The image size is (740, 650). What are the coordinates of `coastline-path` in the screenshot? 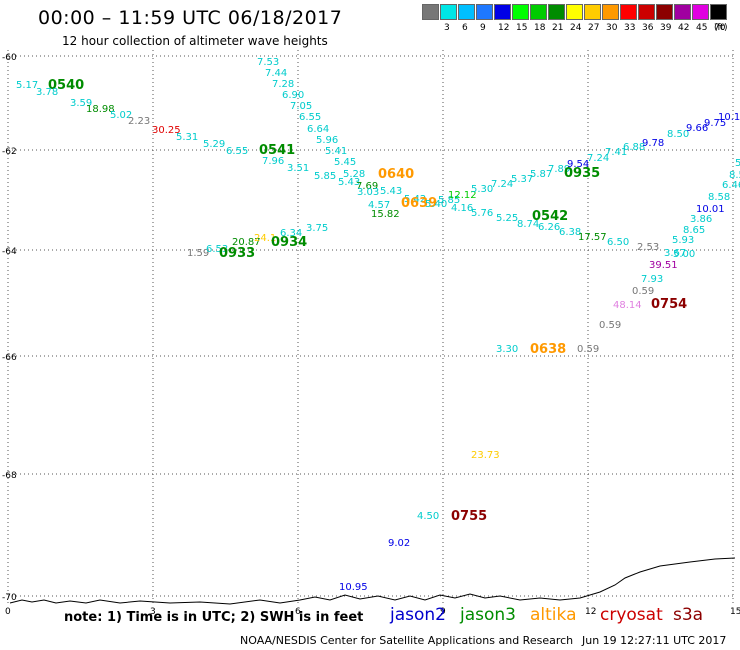 It's located at (372, 581).